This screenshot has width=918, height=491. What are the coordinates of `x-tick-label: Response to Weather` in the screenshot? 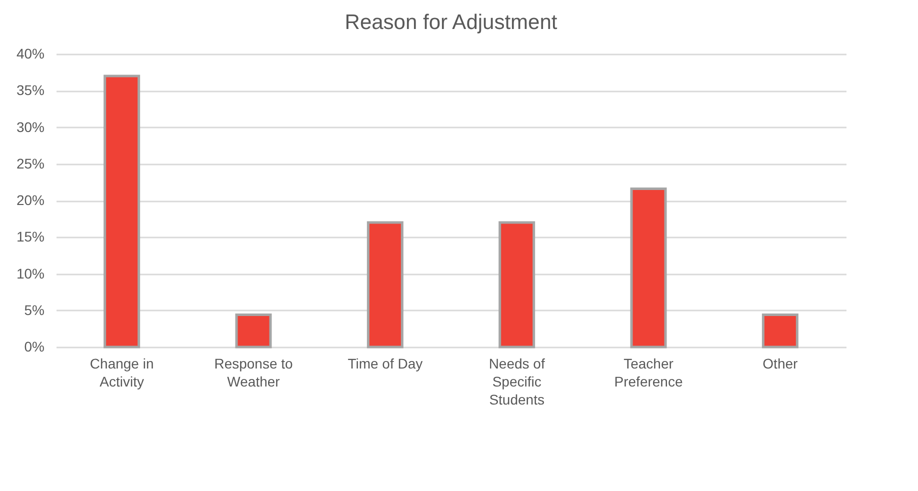 It's located at (254, 373).